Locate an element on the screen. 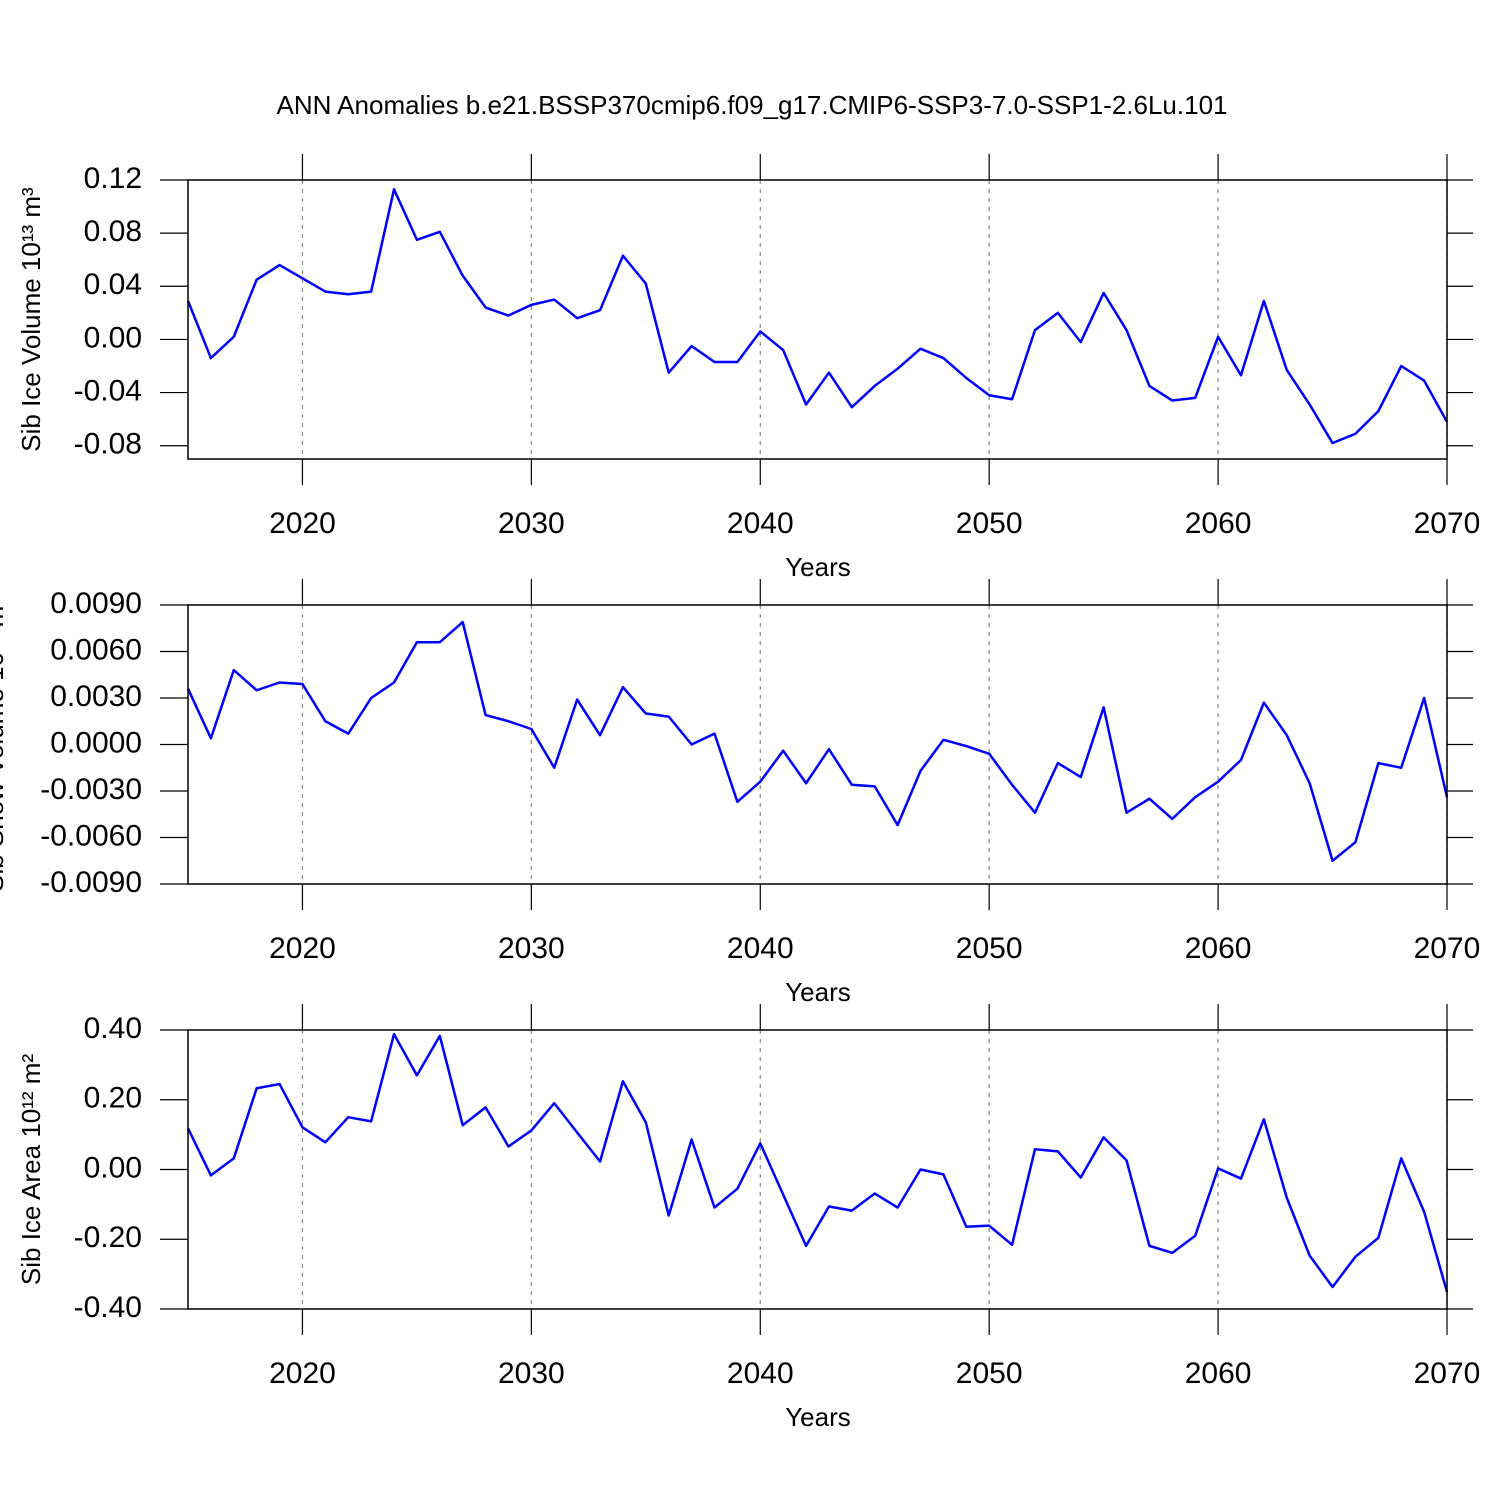 The image size is (1500, 1500). y-tick-label: -0.0090 is located at coordinates (91, 882).